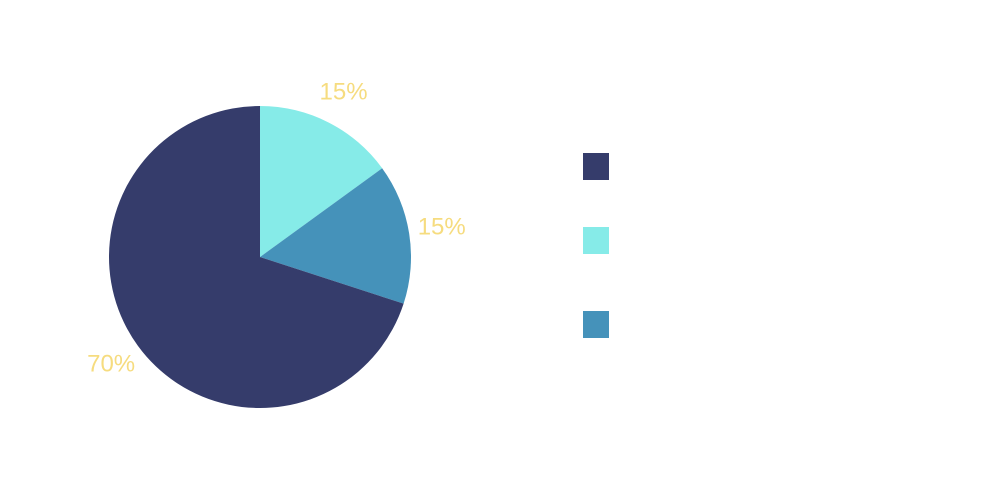  Describe the element at coordinates (111, 363) in the screenshot. I see `pie-slice-label: 70%` at that location.